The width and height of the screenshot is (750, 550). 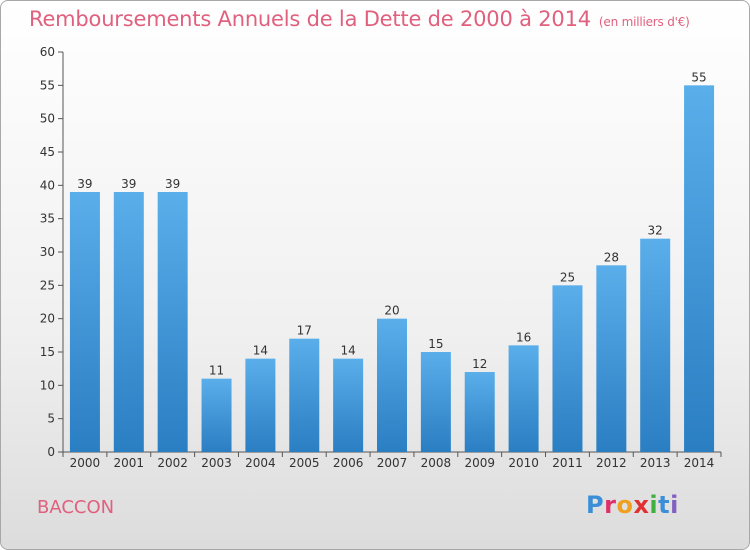 I want to click on data-label: 11, so click(x=216, y=371).